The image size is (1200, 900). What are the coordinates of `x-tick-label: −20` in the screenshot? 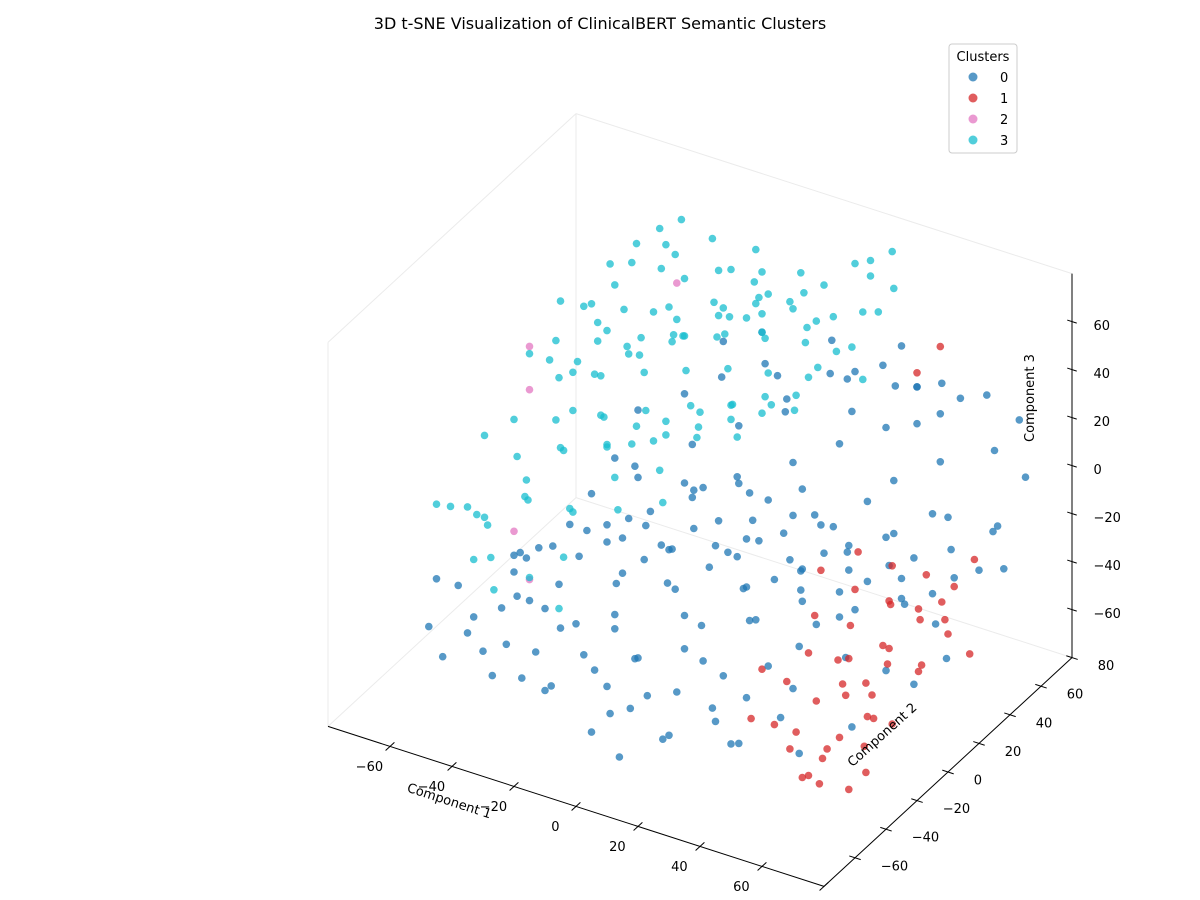 It's located at (493, 807).